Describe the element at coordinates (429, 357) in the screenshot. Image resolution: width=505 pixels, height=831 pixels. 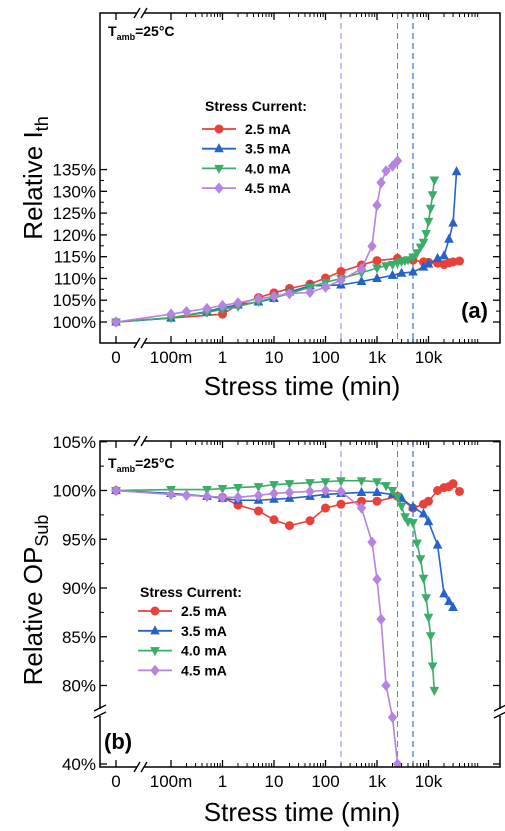
I see `x-tick-label: 10k` at that location.